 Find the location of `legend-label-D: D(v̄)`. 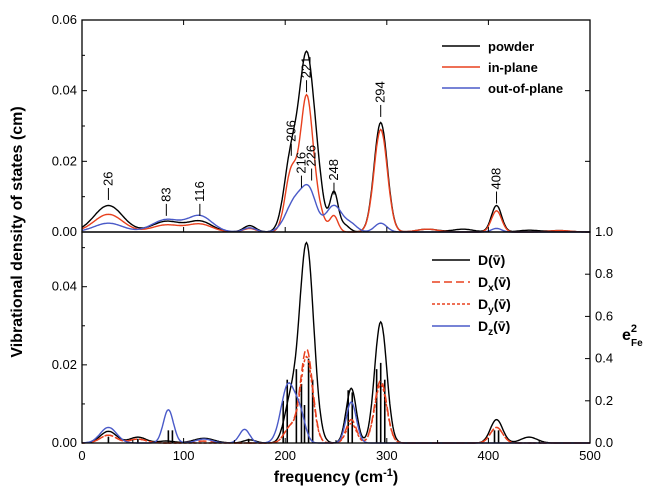

legend-label-D: D(v̄) is located at coordinates (491, 260).